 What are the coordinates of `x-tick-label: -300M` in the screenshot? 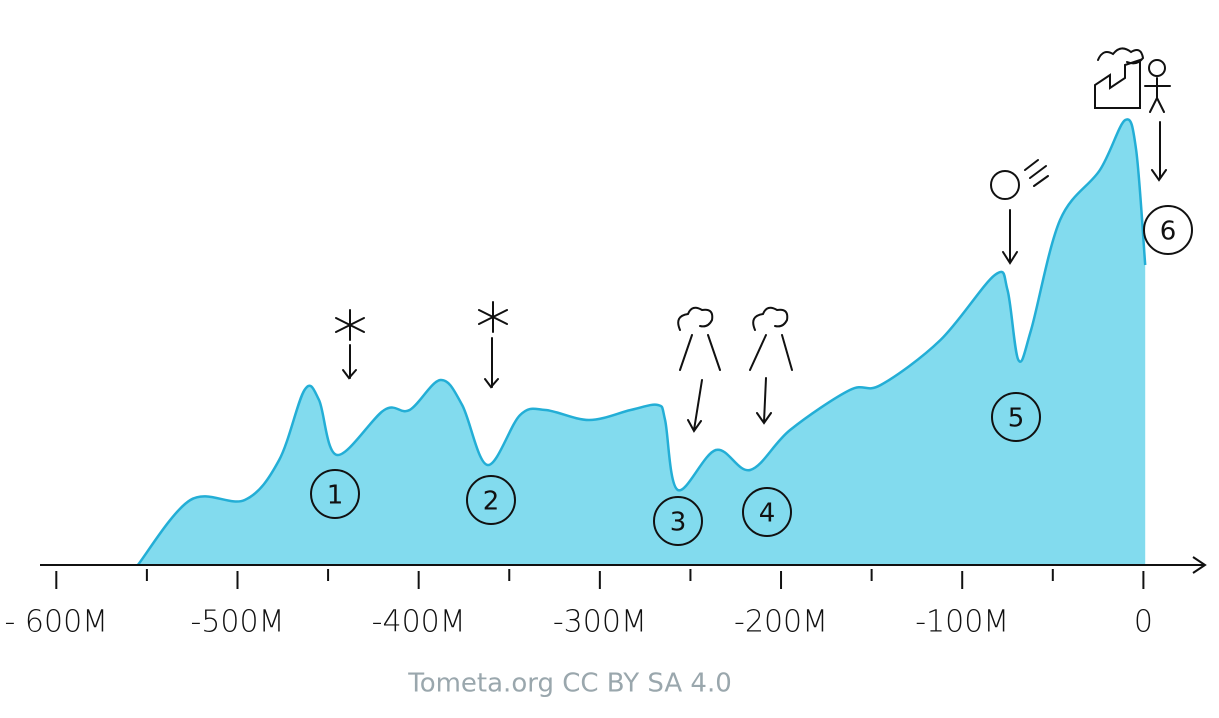 It's located at (600, 622).